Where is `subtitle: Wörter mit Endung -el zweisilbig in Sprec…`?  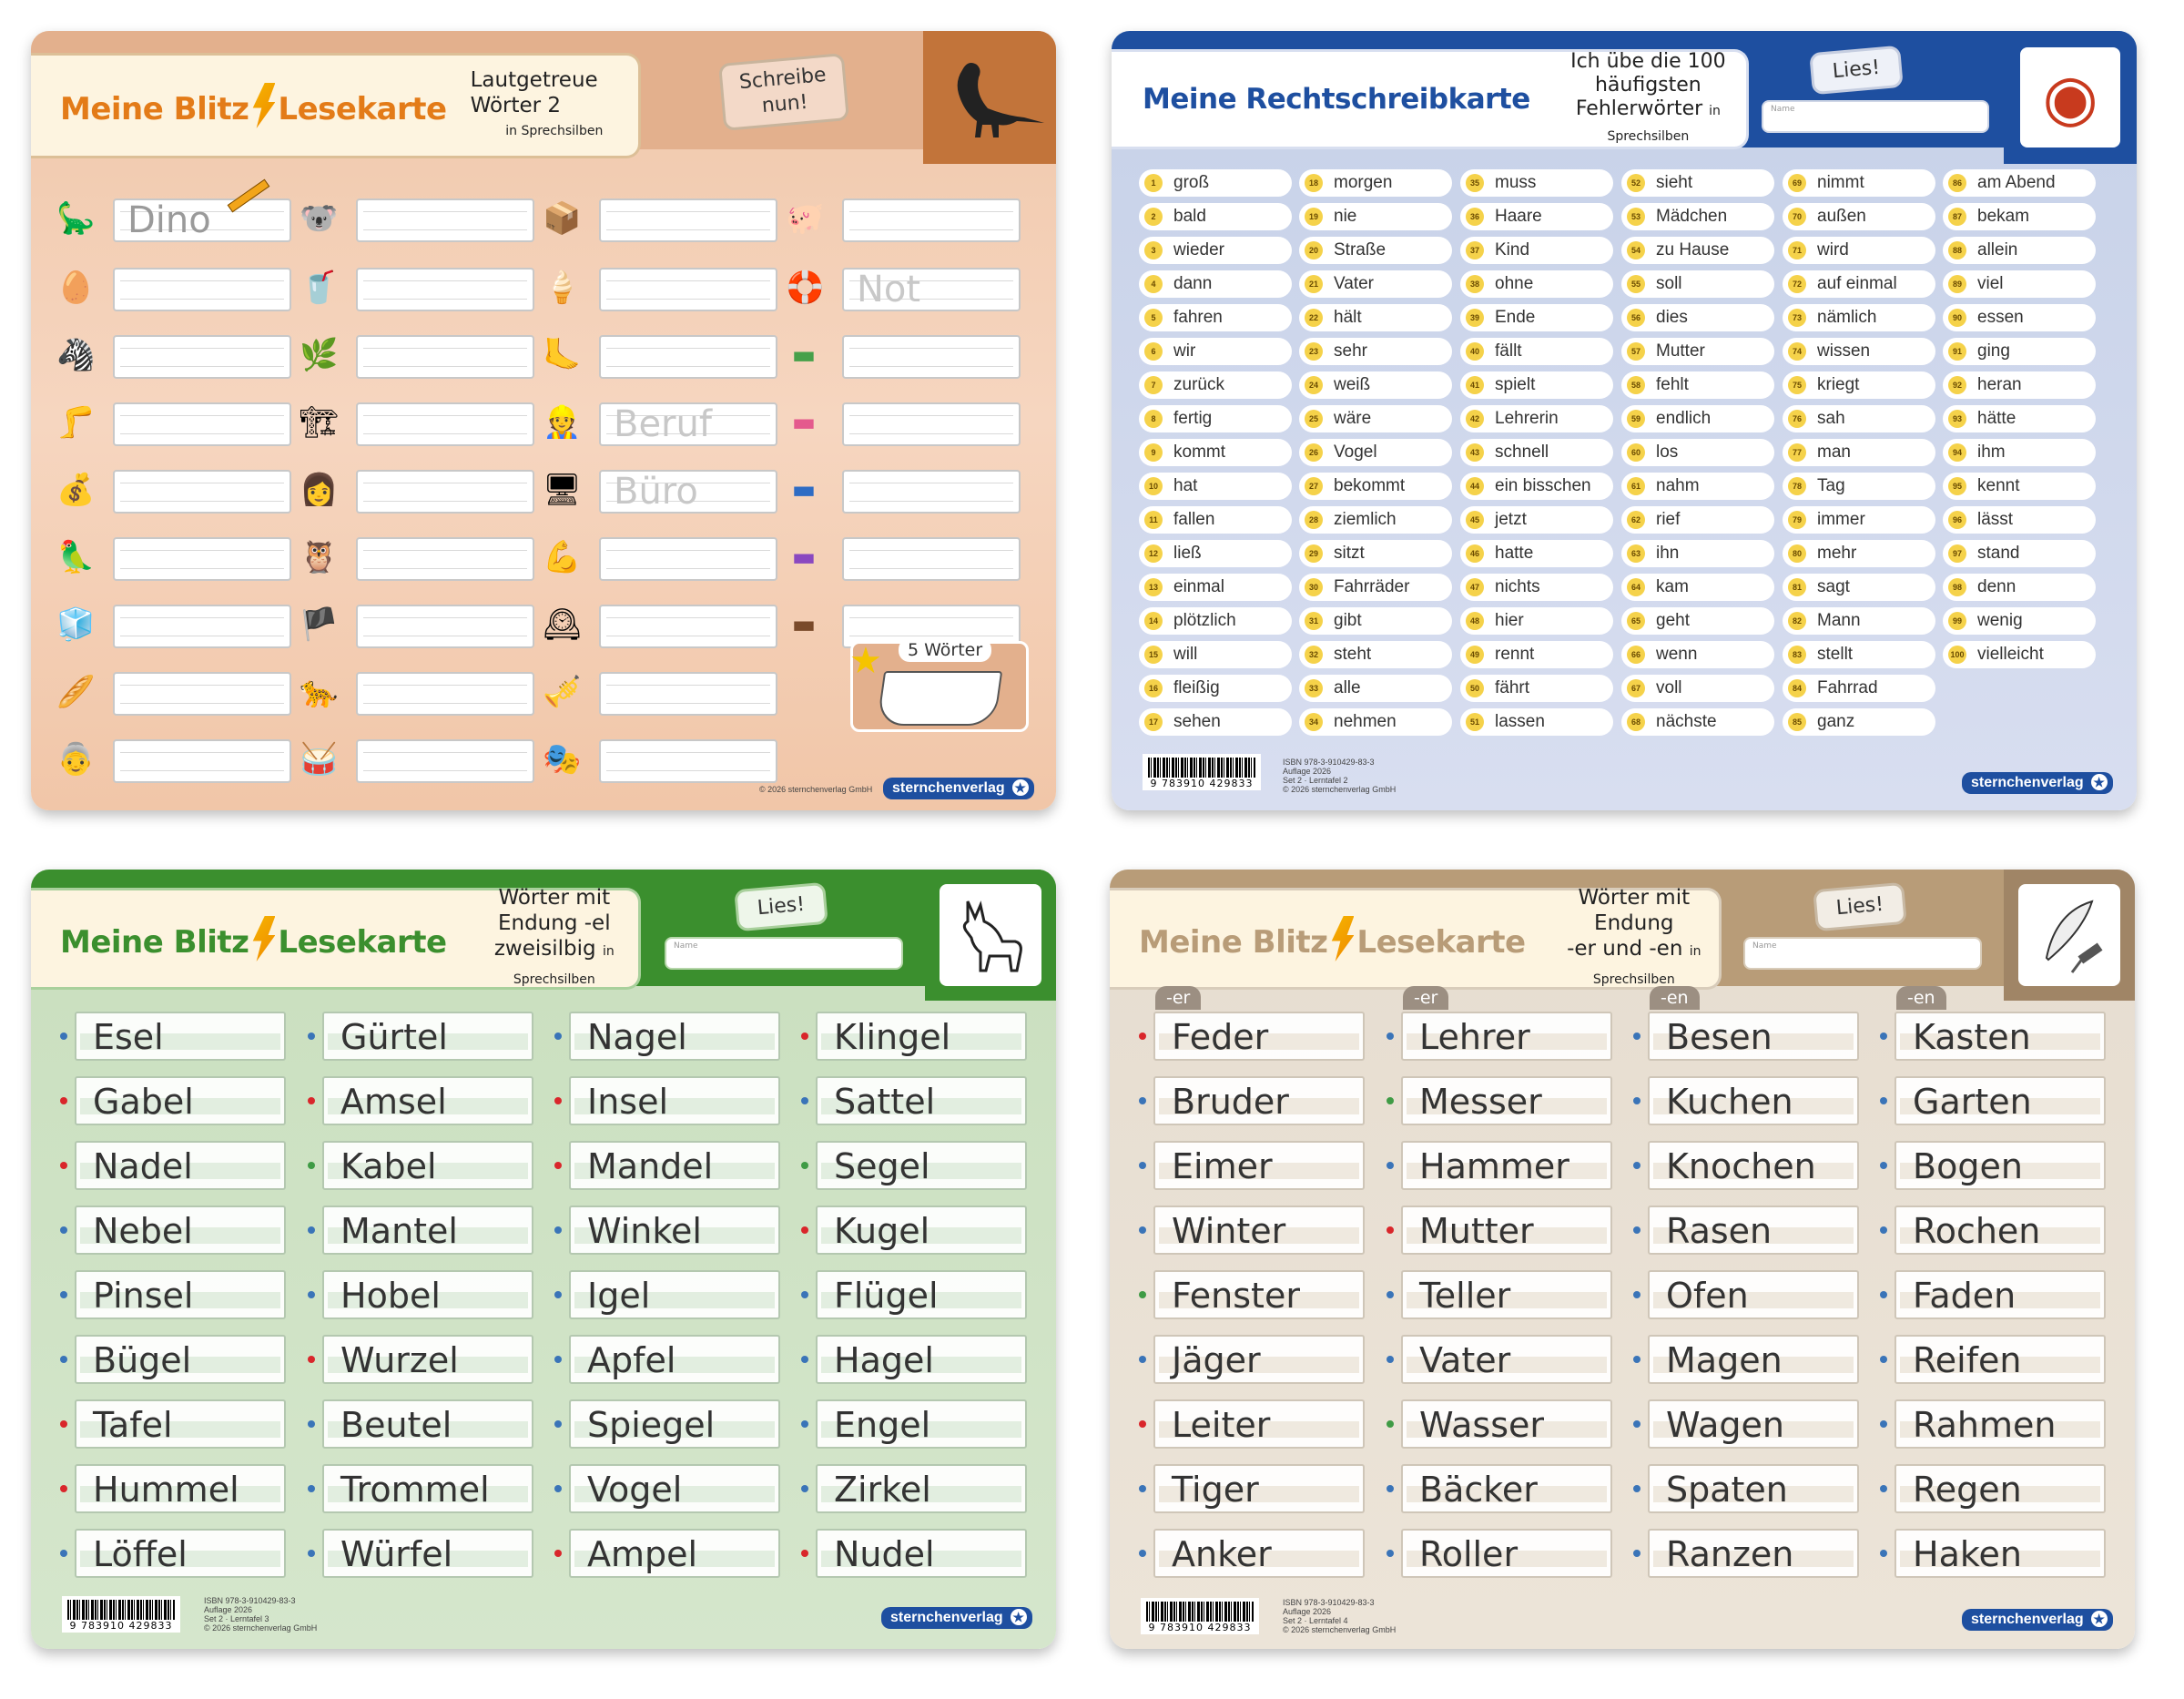 subtitle: Wörter mit Endung -el zweisilbig in Sprec… is located at coordinates (554, 936).